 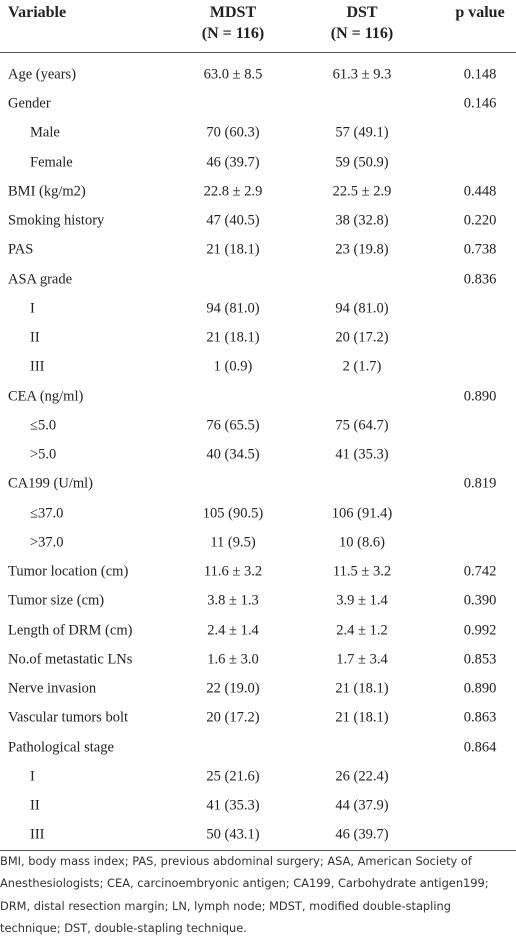 I want to click on cell: 26 (22.4), so click(x=362, y=776).